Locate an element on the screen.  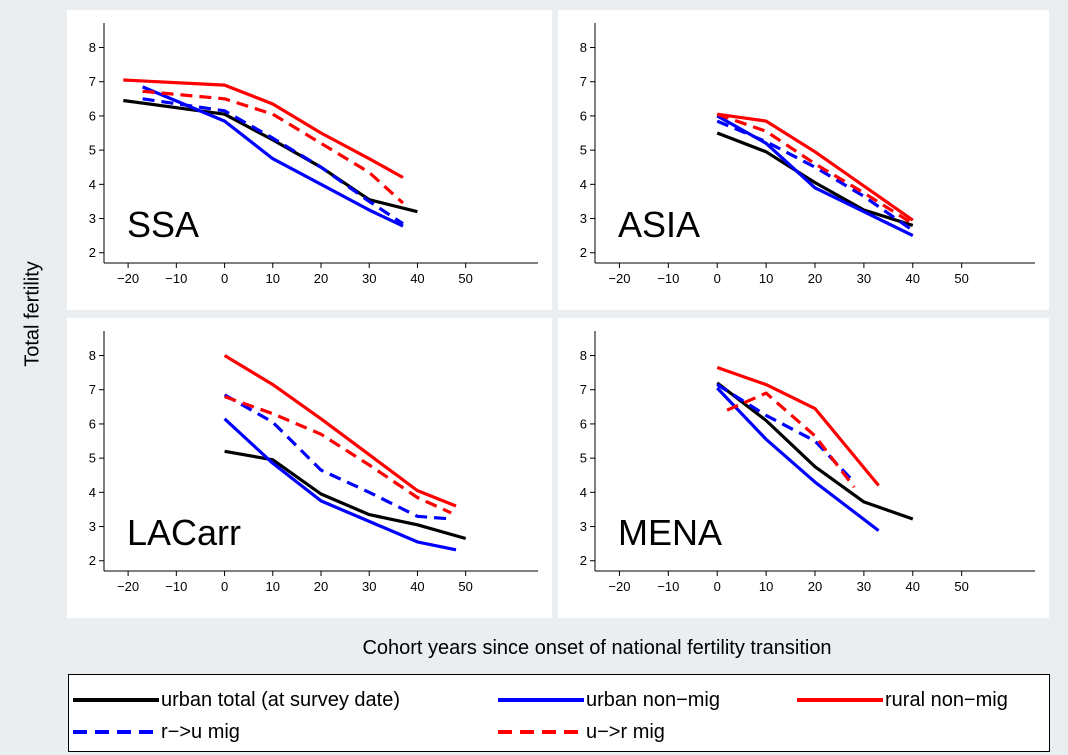
series-line-r-u-mig-dashed-lacarr is located at coordinates (337, 457).